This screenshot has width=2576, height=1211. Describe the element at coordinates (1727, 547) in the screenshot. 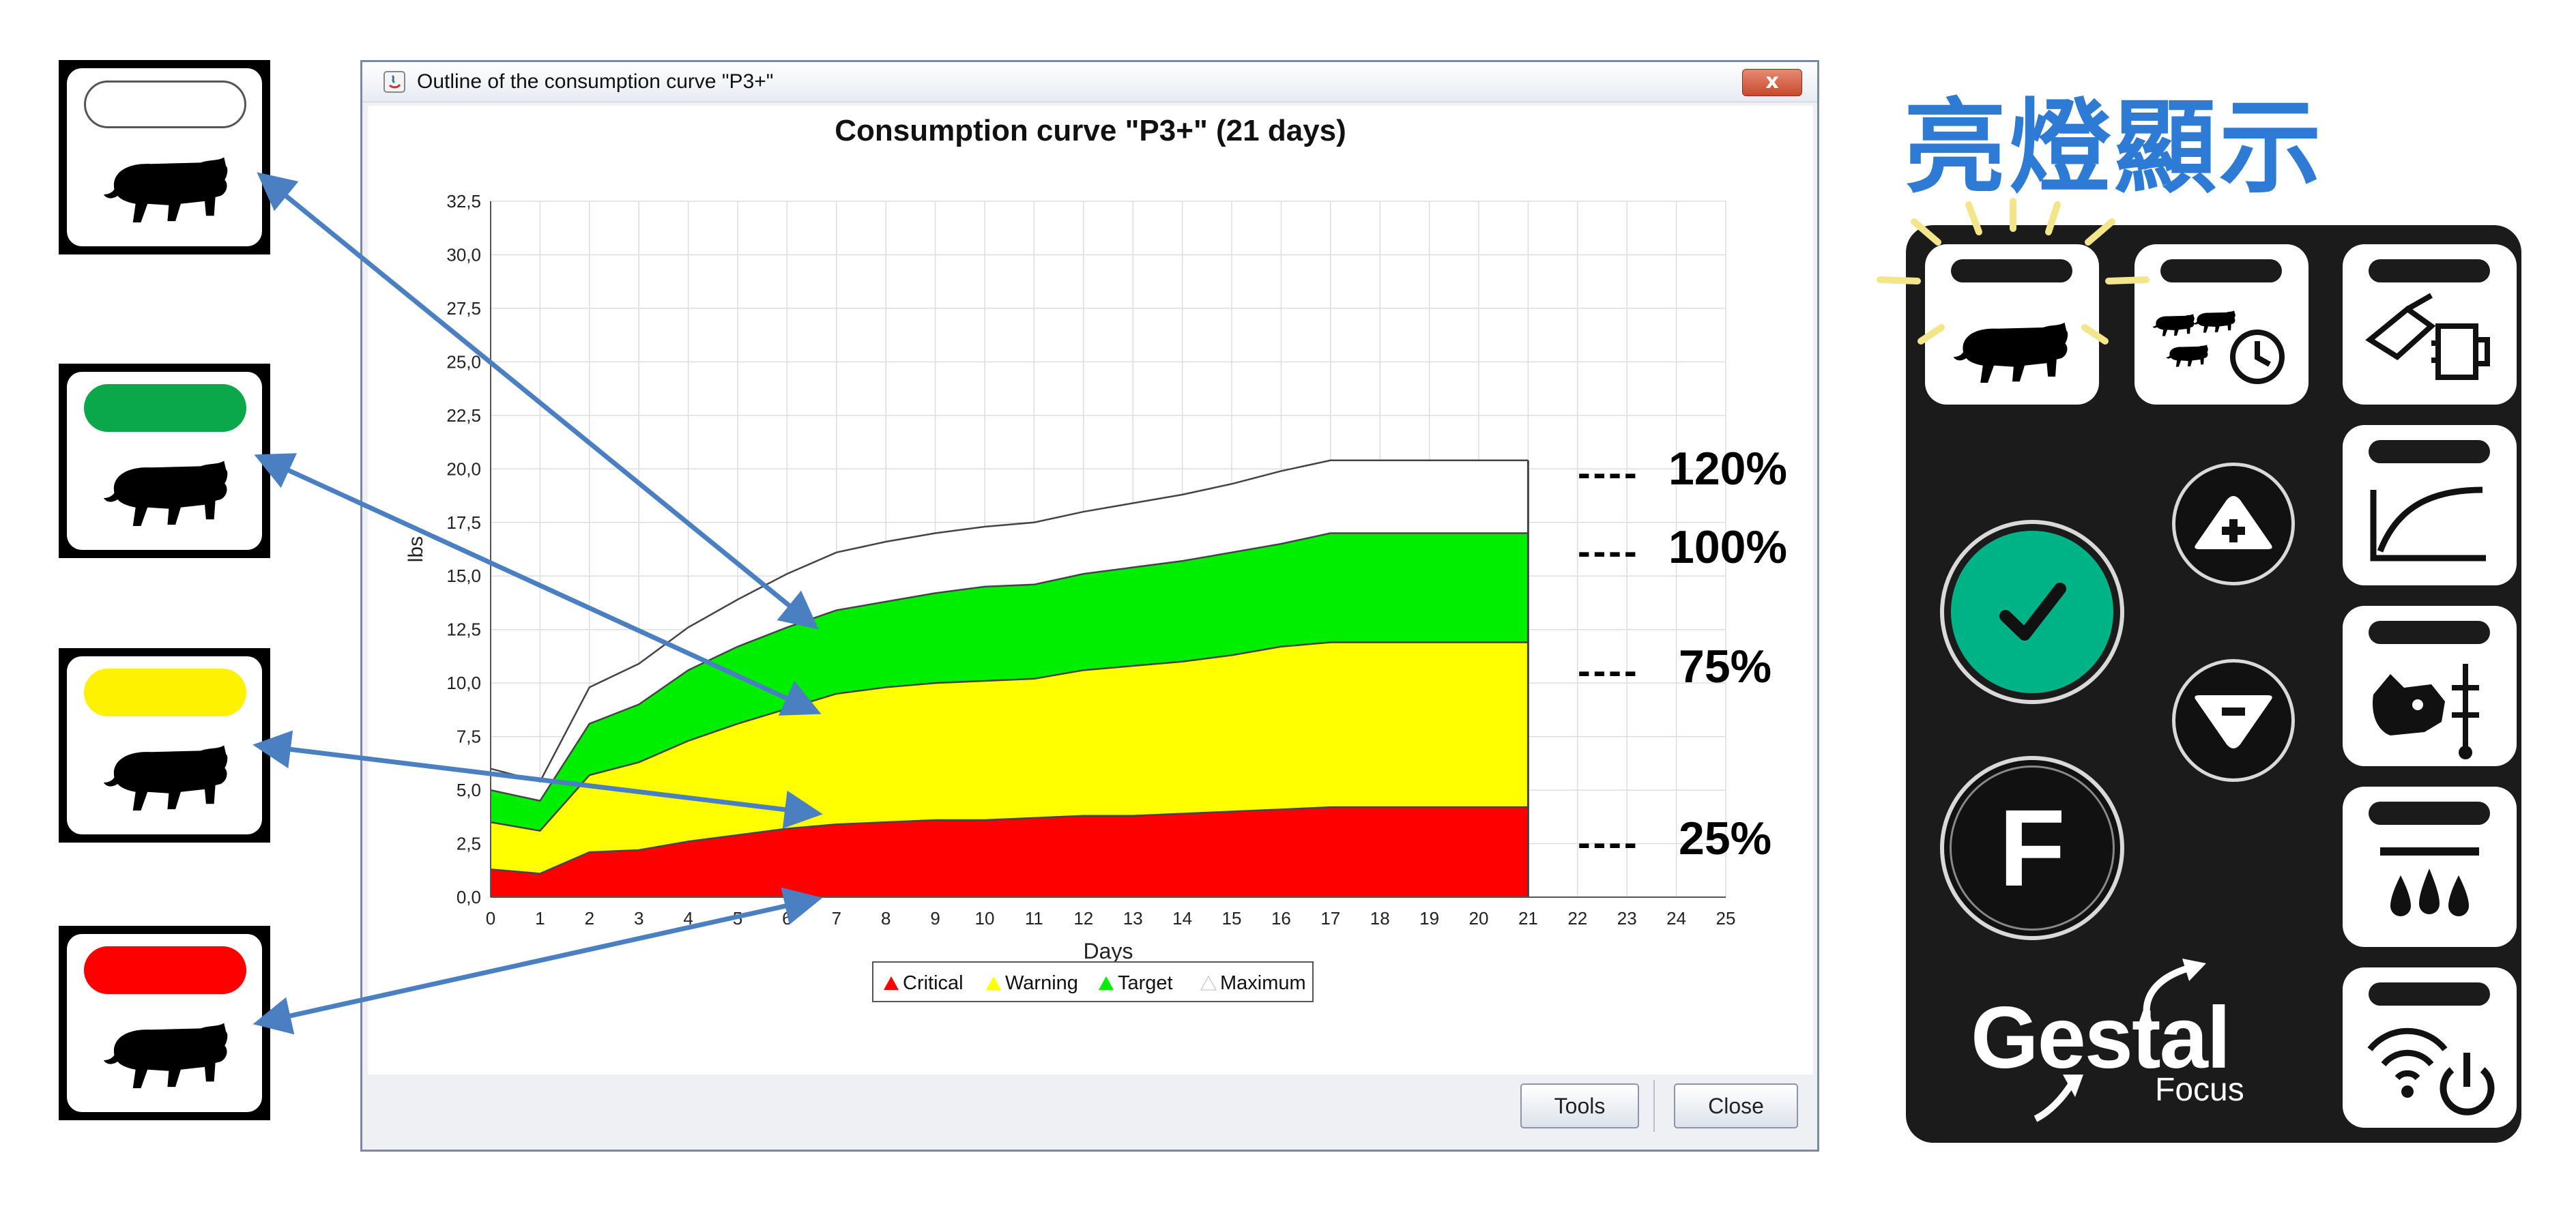

I see `level-label-100: 100%` at that location.